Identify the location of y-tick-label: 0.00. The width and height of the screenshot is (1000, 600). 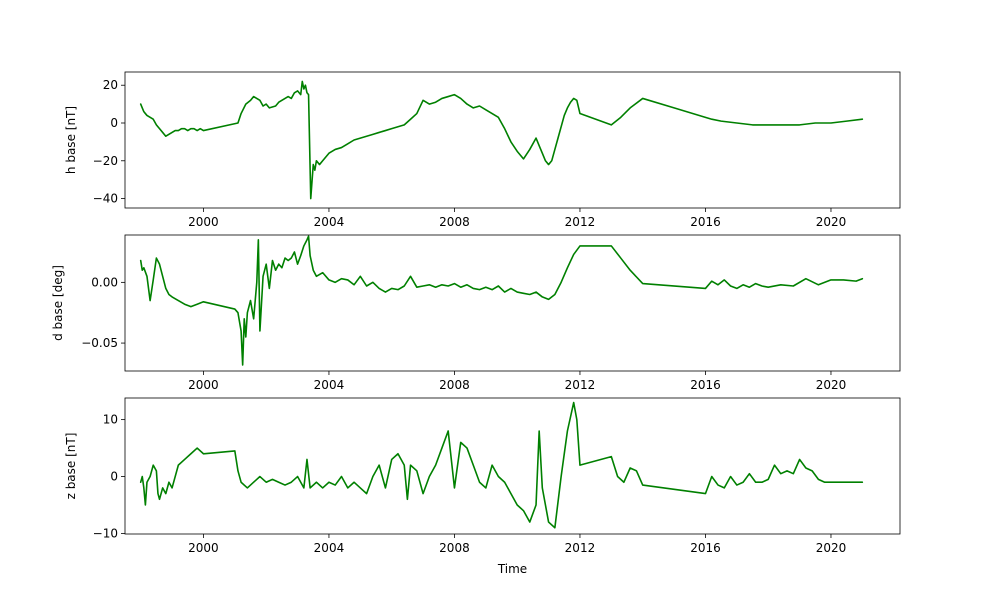
(104, 282).